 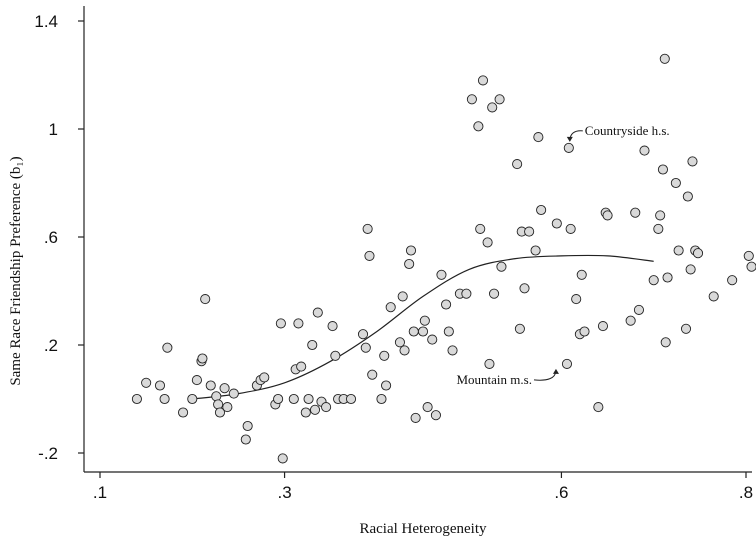 What do you see at coordinates (284, 492) in the screenshot?
I see `x-tick-label: .3` at bounding box center [284, 492].